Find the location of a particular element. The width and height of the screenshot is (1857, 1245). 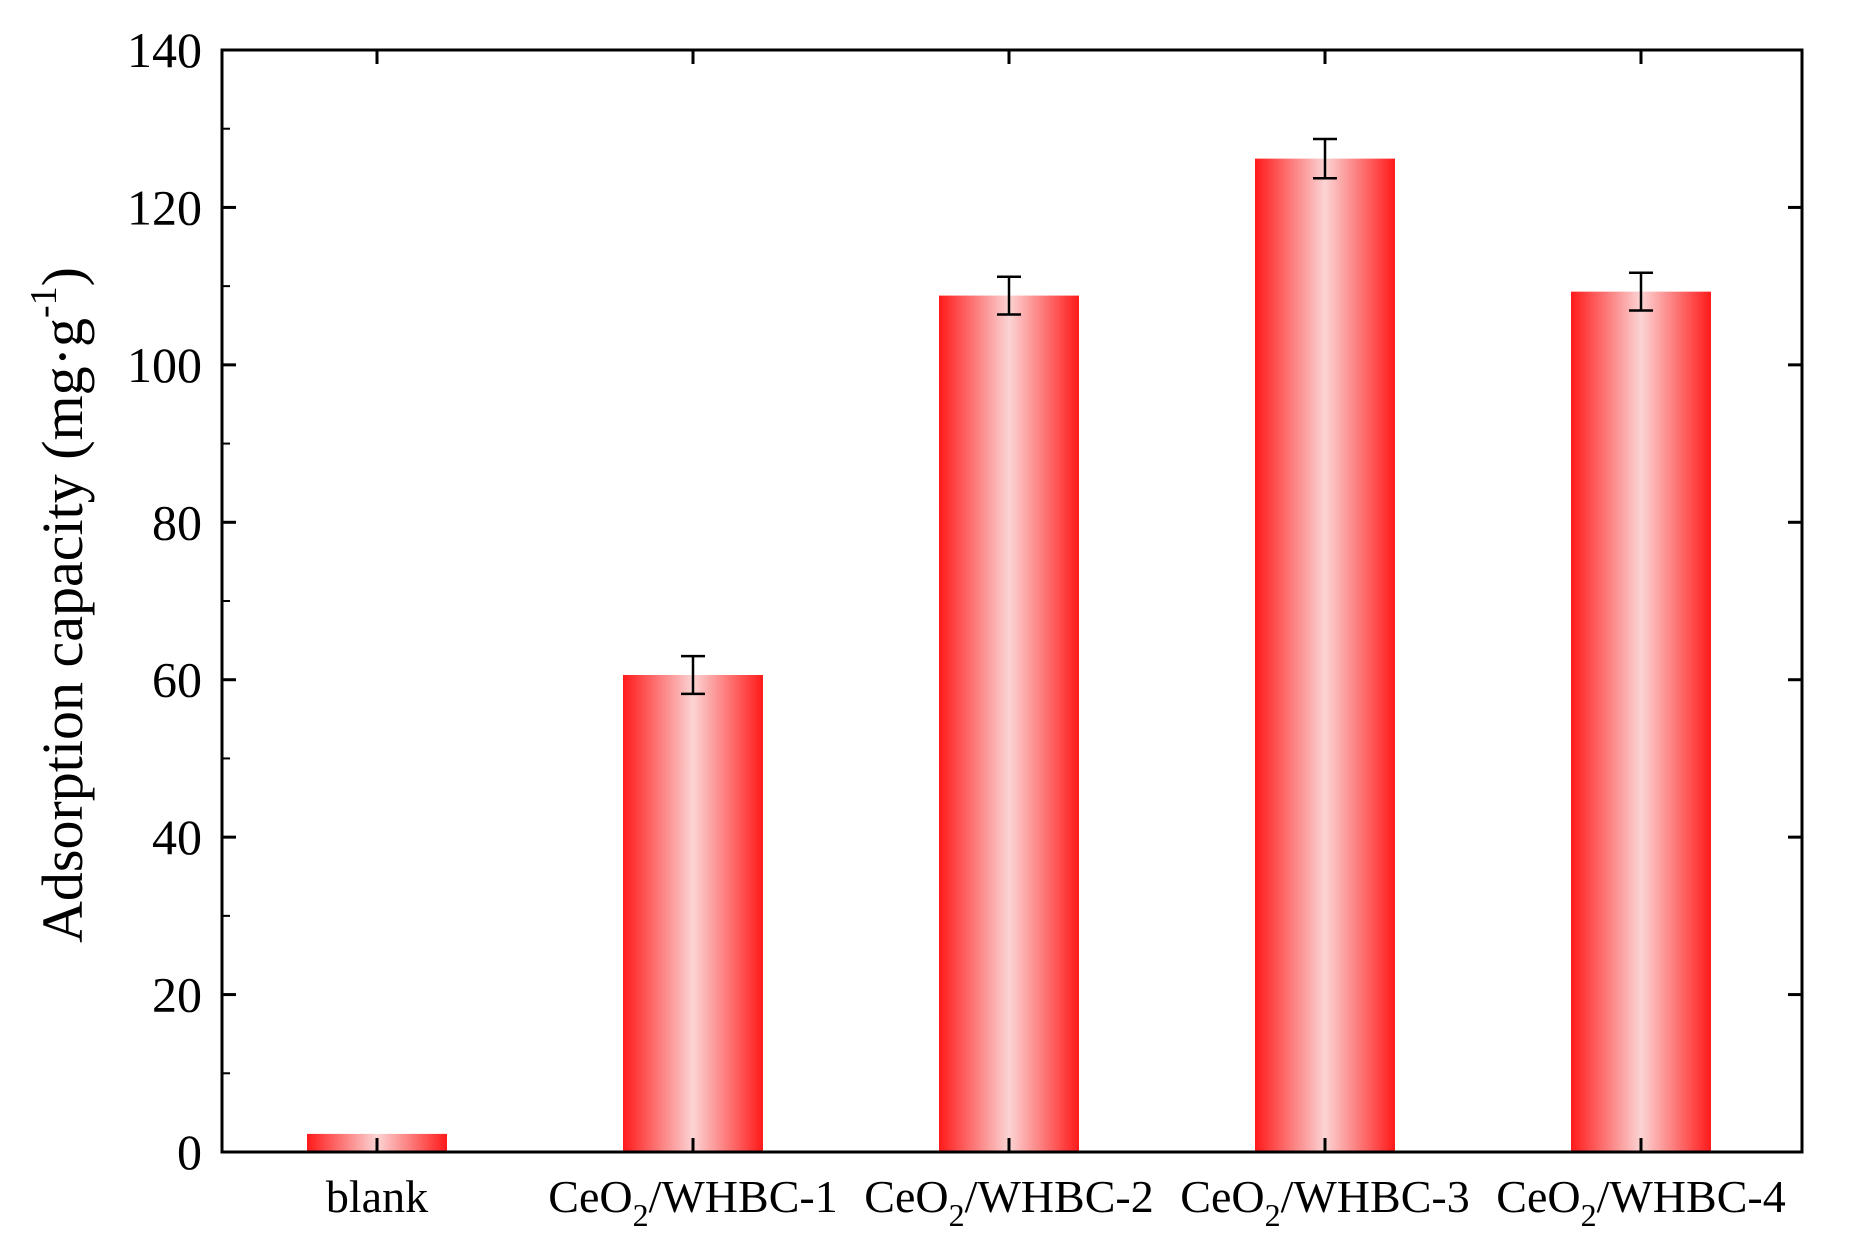

y-axis-title-sup: -1 is located at coordinates (44, 302).